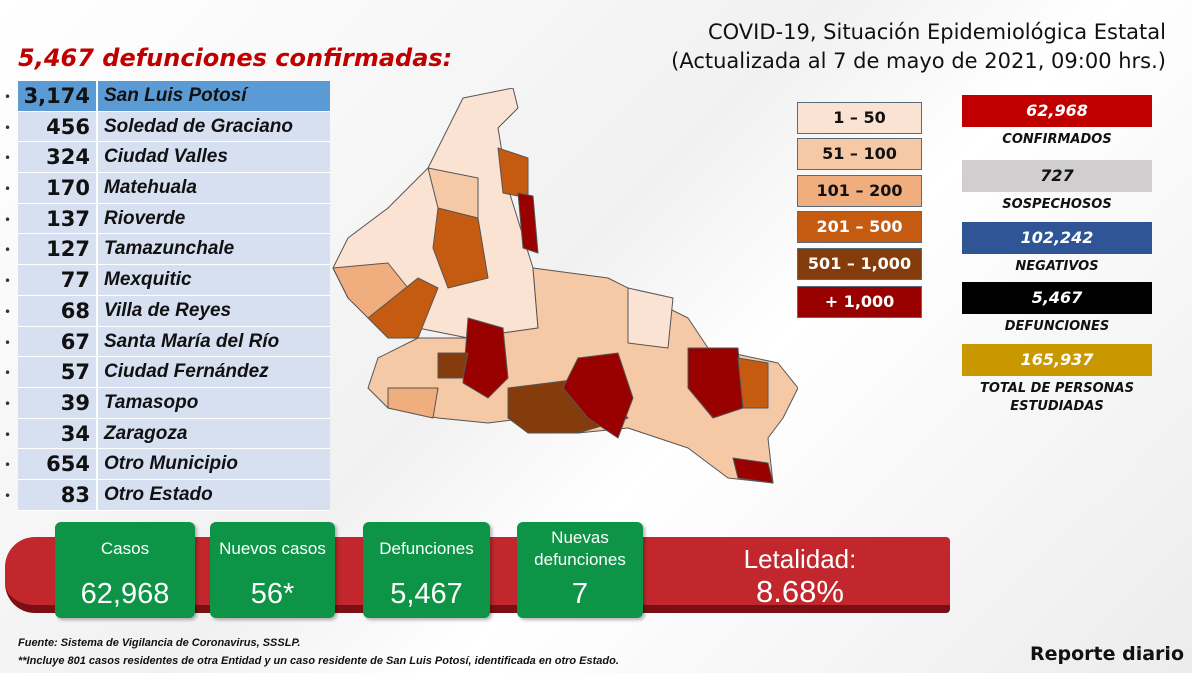 The height and width of the screenshot is (673, 1192). What do you see at coordinates (580, 548) in the screenshot?
I see `summary-label: Nuevas defunciones` at bounding box center [580, 548].